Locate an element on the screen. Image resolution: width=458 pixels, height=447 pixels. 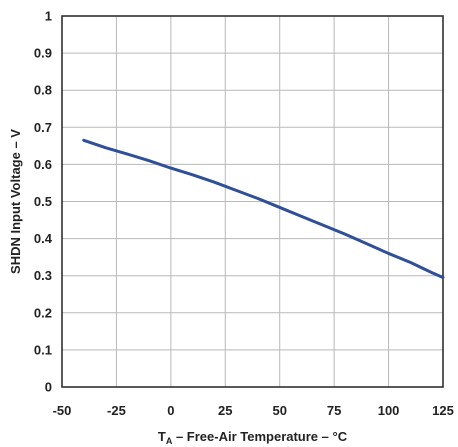
y-axis-ticks: 0 0.1 0.2 0.3 0.4 0.5 0.6 0.7 0.8 0.9 1 is located at coordinates (43, 202).